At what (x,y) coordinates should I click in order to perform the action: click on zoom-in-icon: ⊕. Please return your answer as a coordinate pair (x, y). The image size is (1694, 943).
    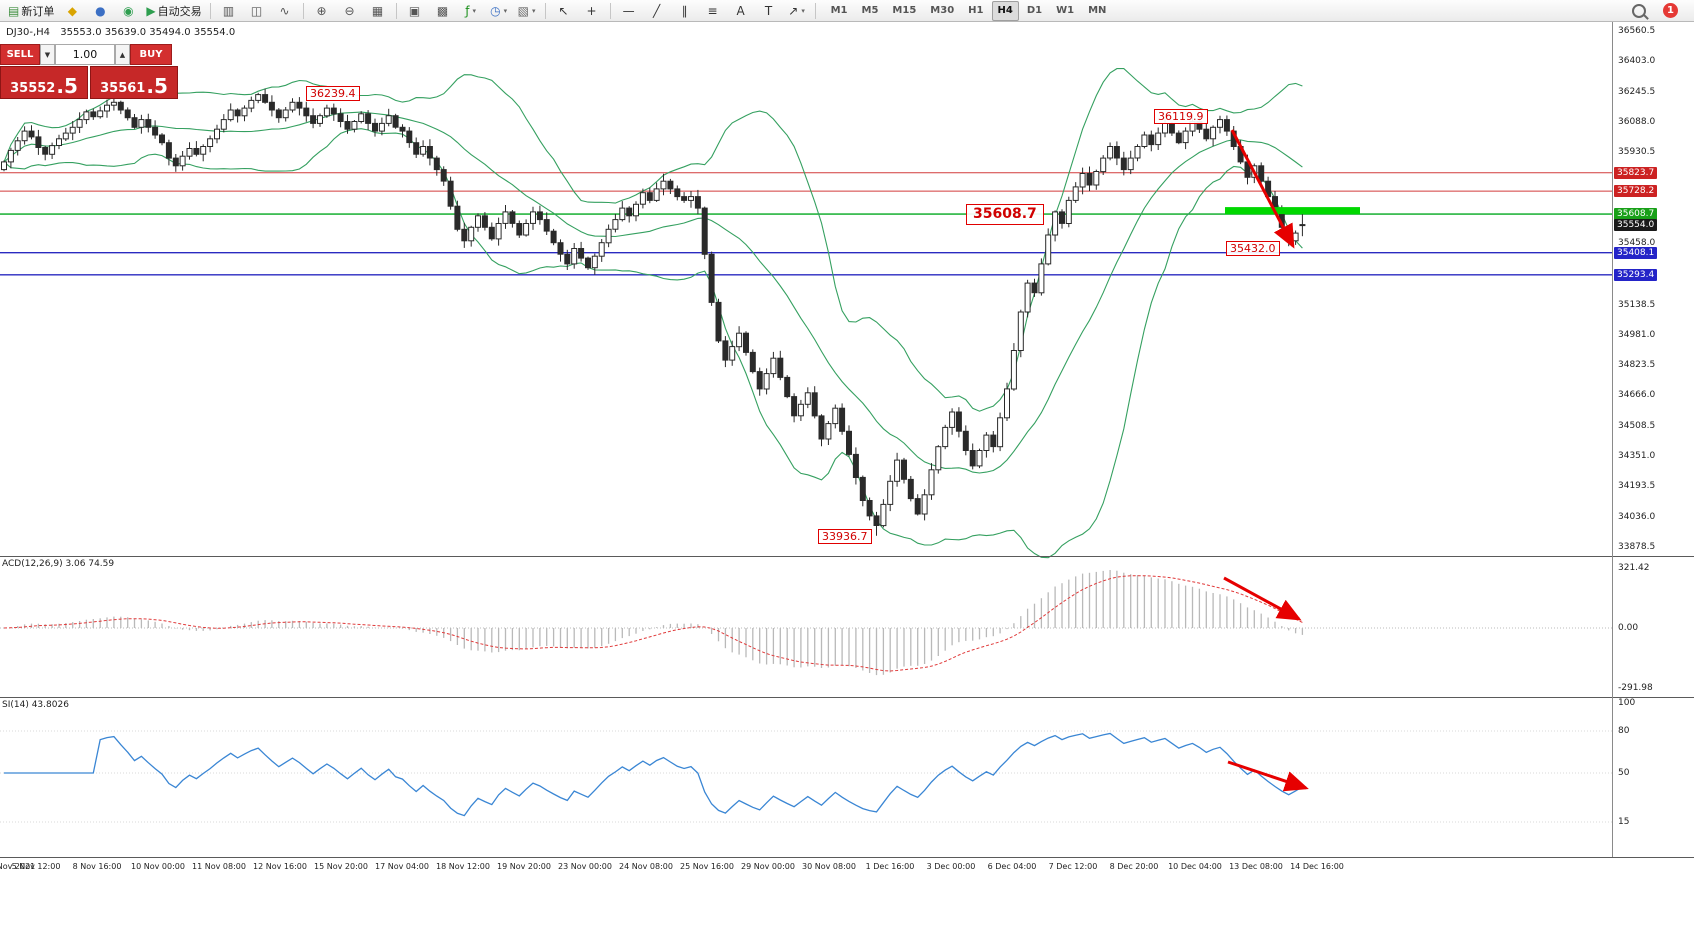
    Looking at the image, I should click on (321, 10).